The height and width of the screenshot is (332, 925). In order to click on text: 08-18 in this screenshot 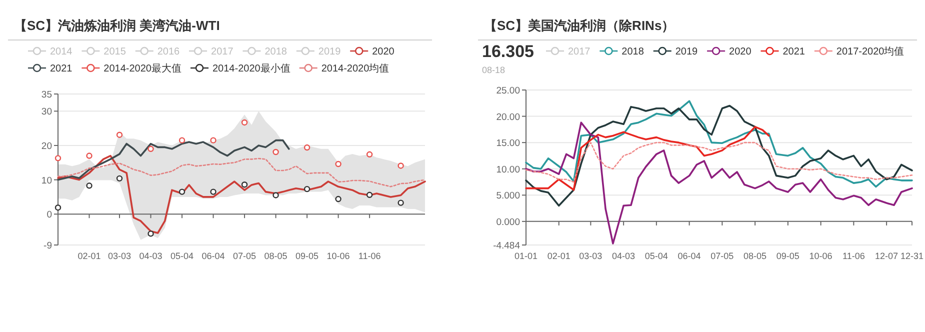, I will do `click(494, 70)`.